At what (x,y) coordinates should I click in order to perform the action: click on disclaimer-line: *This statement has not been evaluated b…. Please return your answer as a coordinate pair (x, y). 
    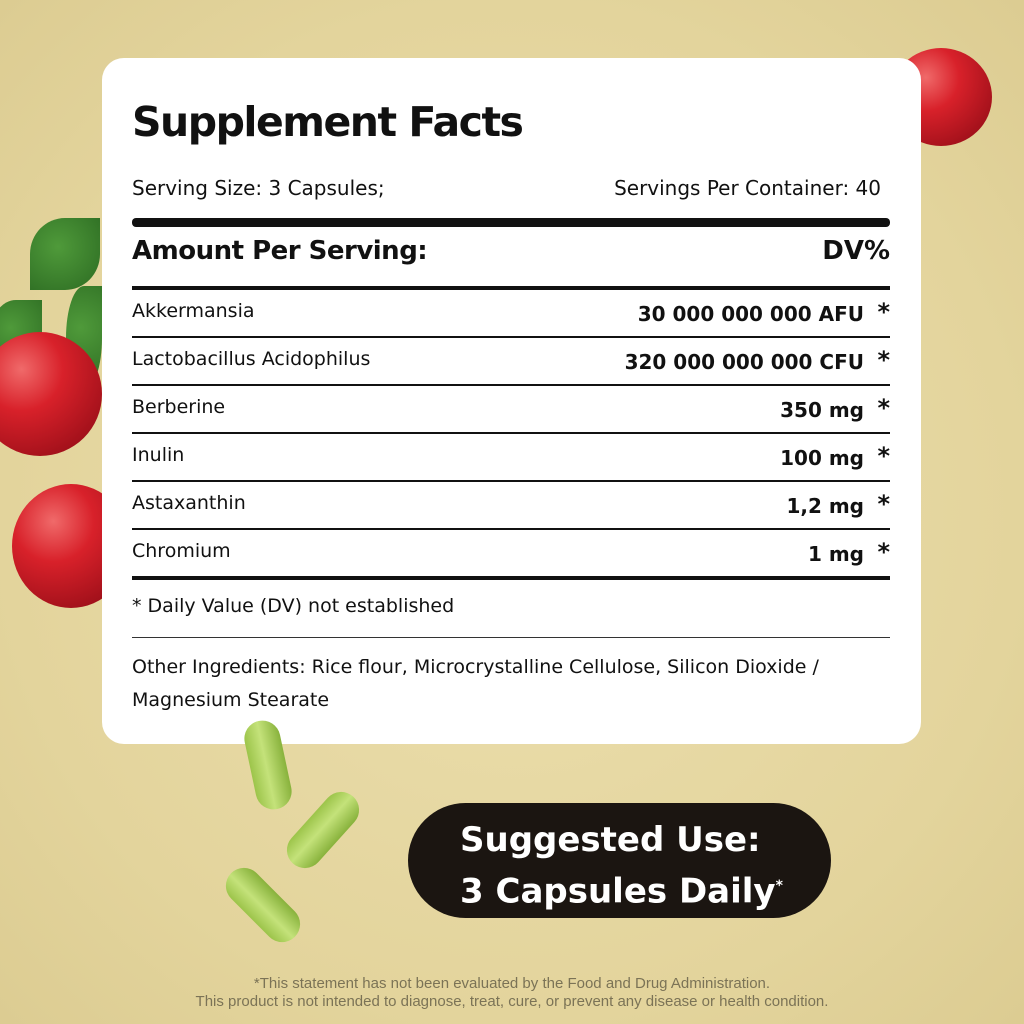
    Looking at the image, I should click on (512, 983).